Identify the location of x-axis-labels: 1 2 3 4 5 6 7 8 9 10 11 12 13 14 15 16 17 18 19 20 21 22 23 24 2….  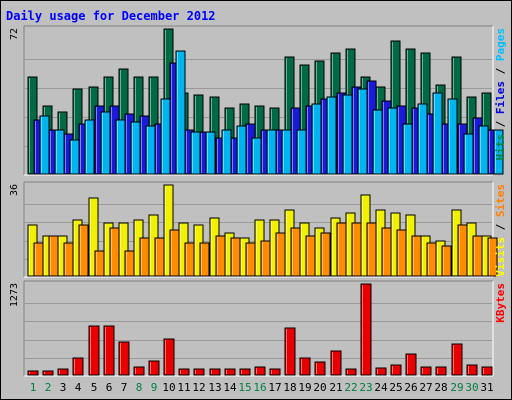
(262, 387).